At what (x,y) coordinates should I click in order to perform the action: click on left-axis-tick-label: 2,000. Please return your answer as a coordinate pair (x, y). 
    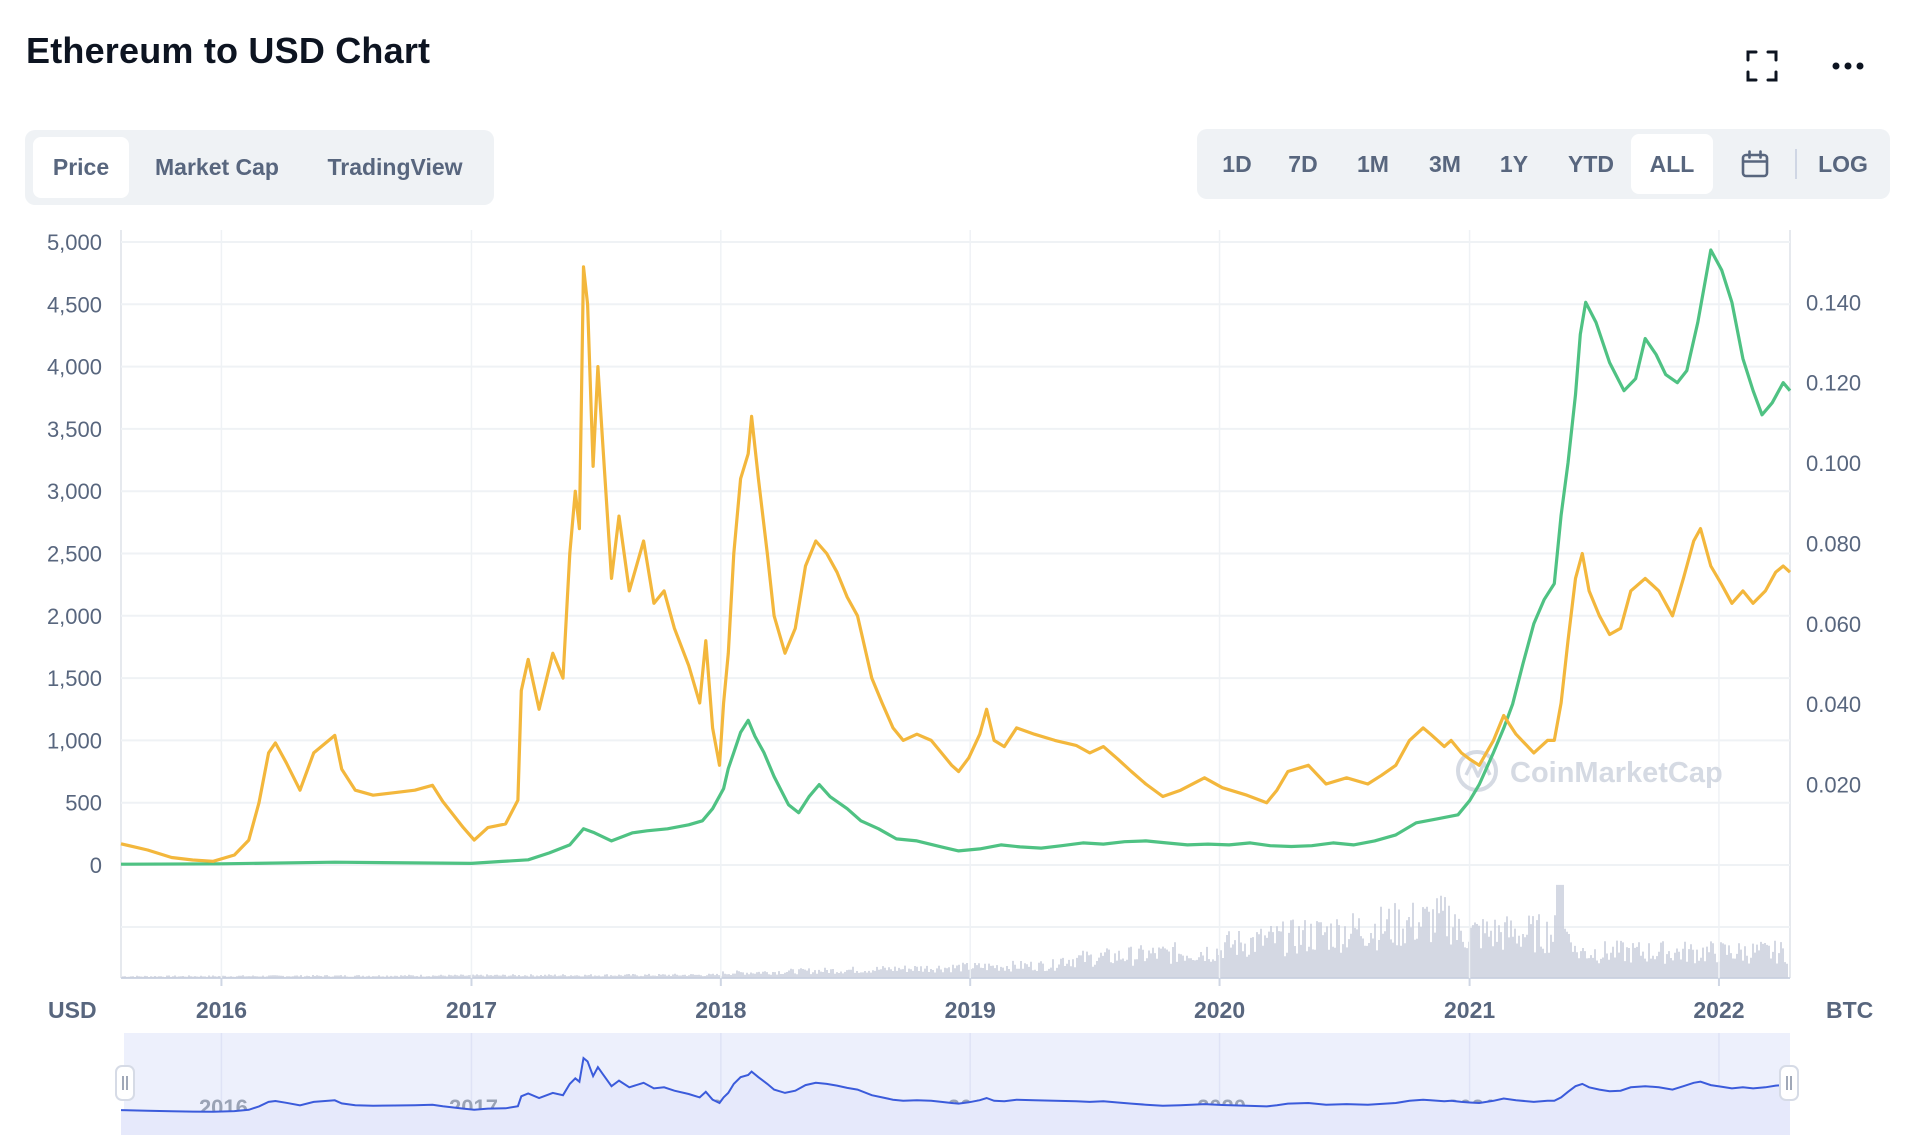
    Looking at the image, I should click on (74, 616).